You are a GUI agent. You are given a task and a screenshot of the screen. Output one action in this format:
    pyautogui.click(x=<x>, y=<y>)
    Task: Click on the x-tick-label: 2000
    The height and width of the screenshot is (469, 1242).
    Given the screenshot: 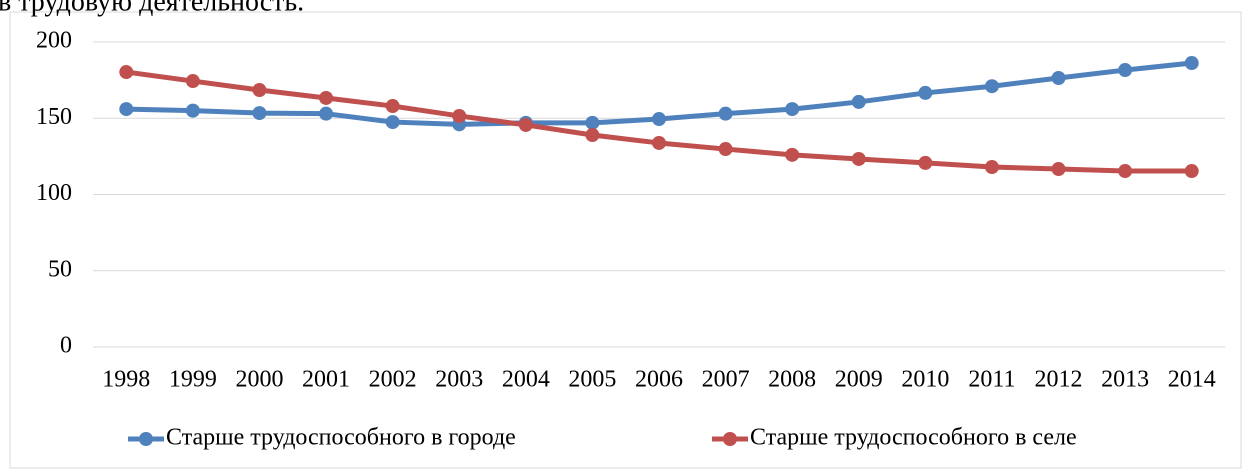 What is the action you would take?
    pyautogui.click(x=259, y=380)
    